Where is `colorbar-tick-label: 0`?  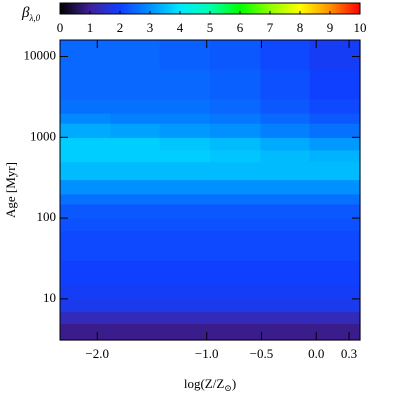 colorbar-tick-label: 0 is located at coordinates (60, 27).